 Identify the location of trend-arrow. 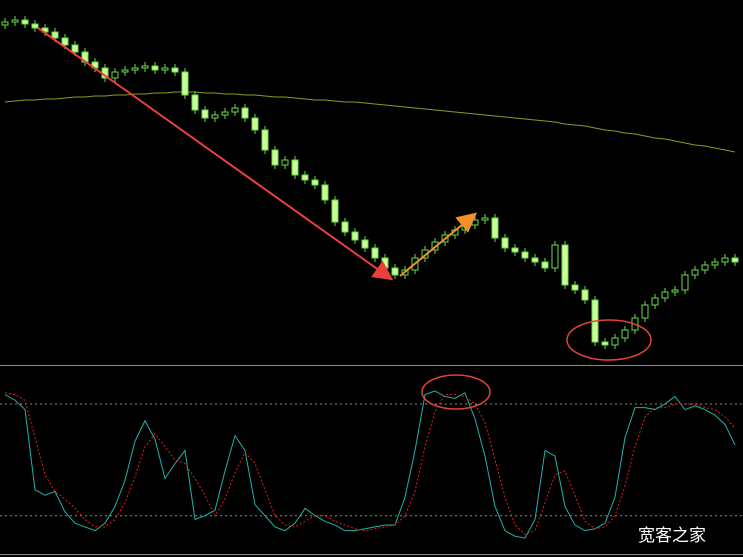
(438, 244).